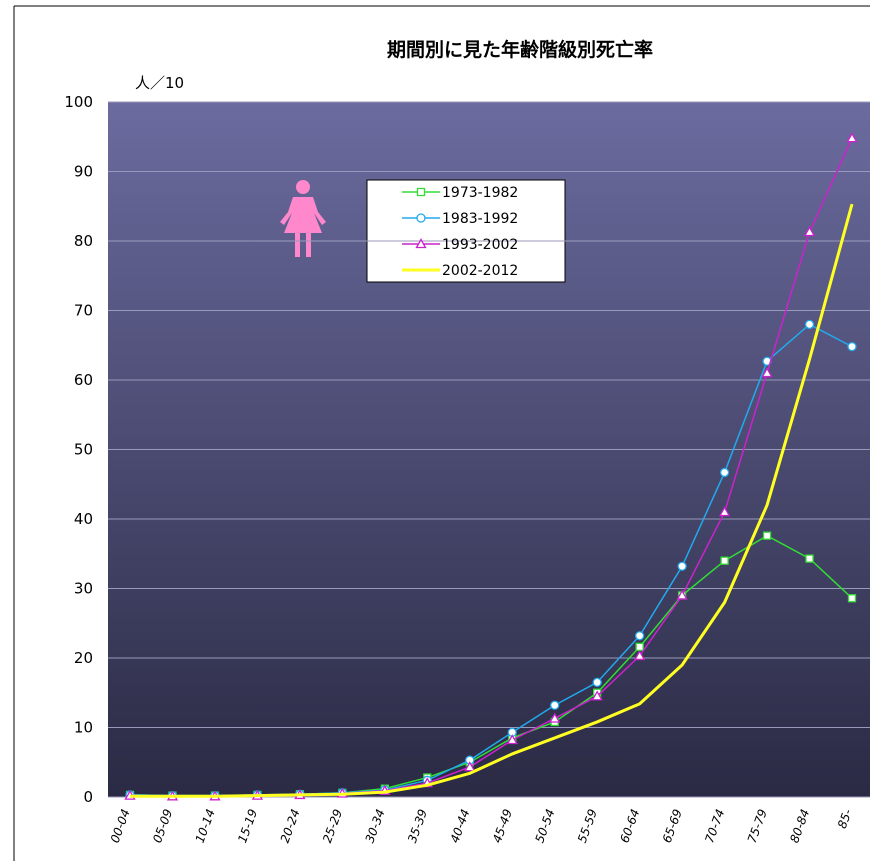  I want to click on y-tick-label: 90, so click(83, 172).